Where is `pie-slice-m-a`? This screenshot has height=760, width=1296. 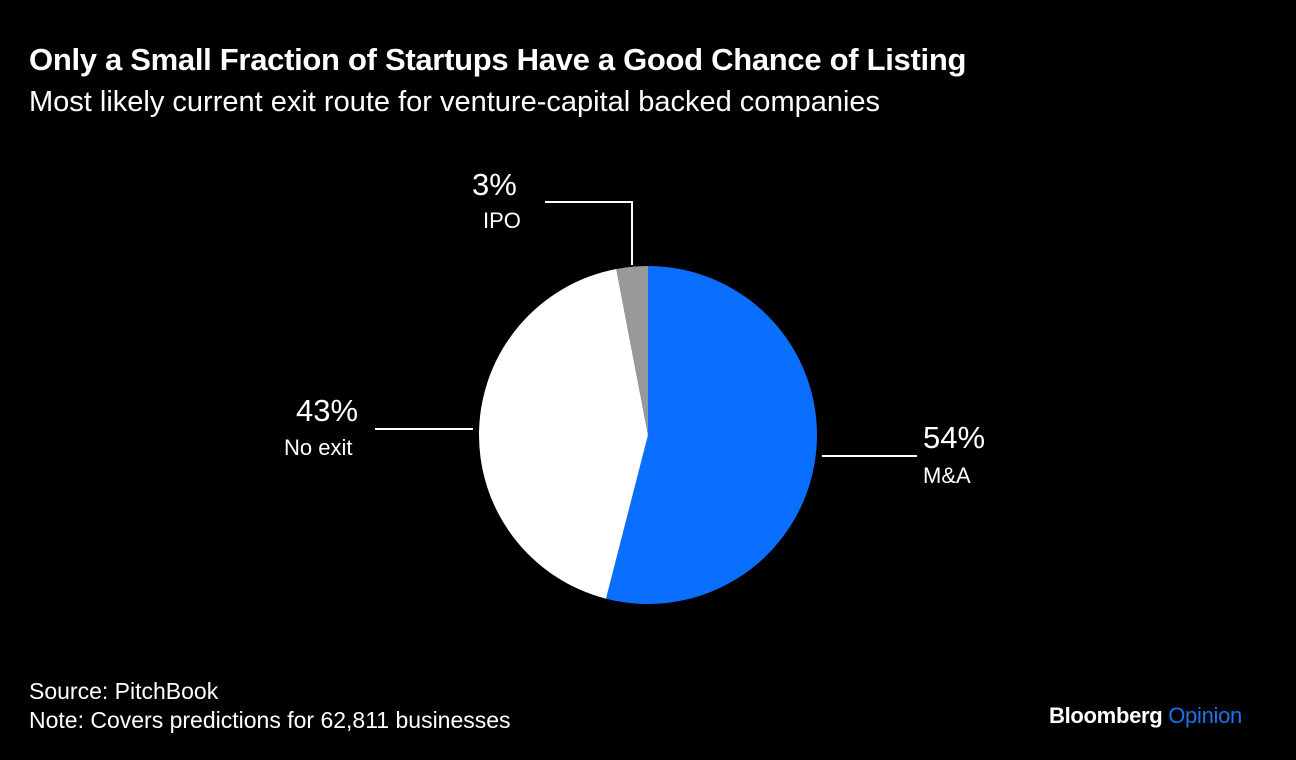
pie-slice-m-a is located at coordinates (711, 435).